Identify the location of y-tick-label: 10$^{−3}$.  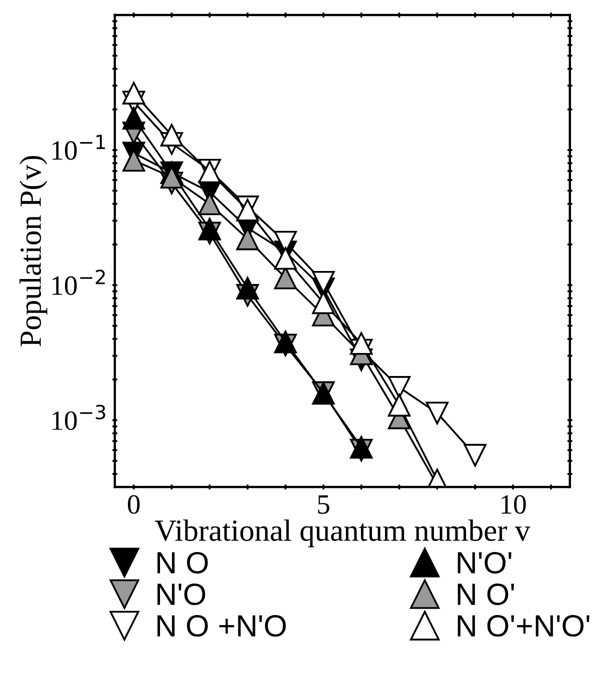
(79, 417).